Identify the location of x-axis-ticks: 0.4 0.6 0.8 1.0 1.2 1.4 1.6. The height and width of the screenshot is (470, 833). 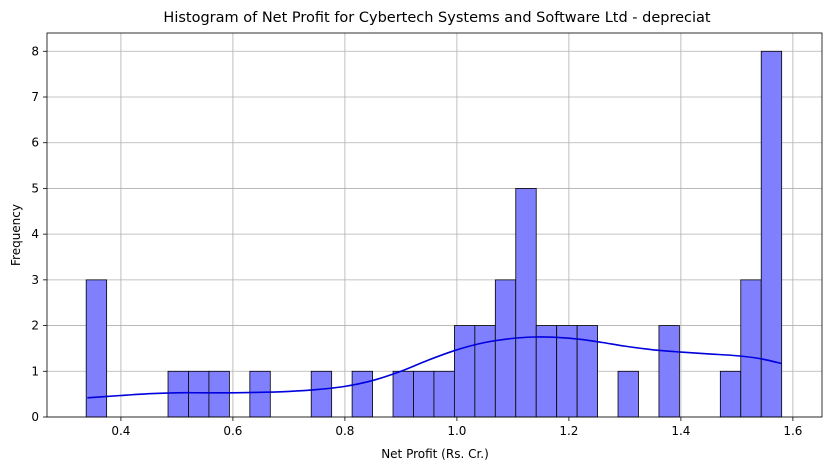
(456, 427).